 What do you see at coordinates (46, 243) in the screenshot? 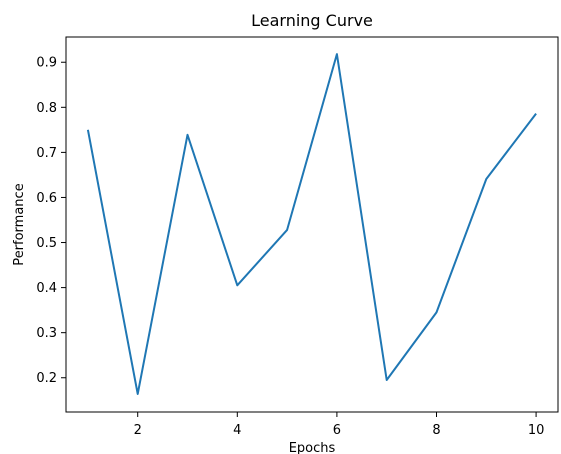
I see `y-tick-label: 0.5` at bounding box center [46, 243].